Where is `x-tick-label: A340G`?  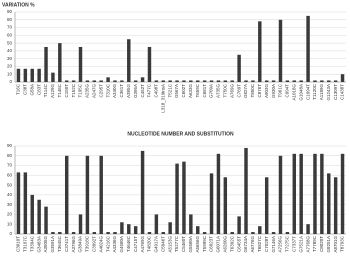 x-tick-label: A340G is located at coordinates (114, 91).